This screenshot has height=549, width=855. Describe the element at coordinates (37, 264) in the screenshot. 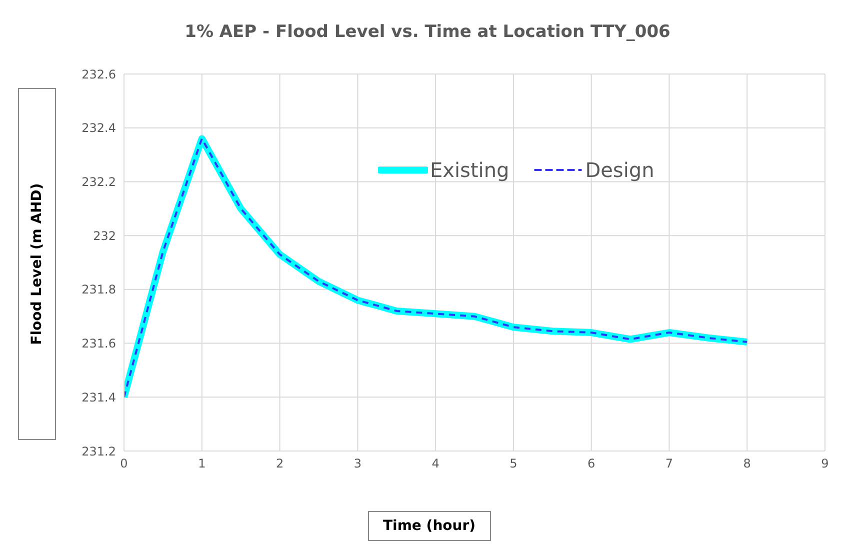

I see `y-axis-title: Flood Level (m AHD)` at that location.